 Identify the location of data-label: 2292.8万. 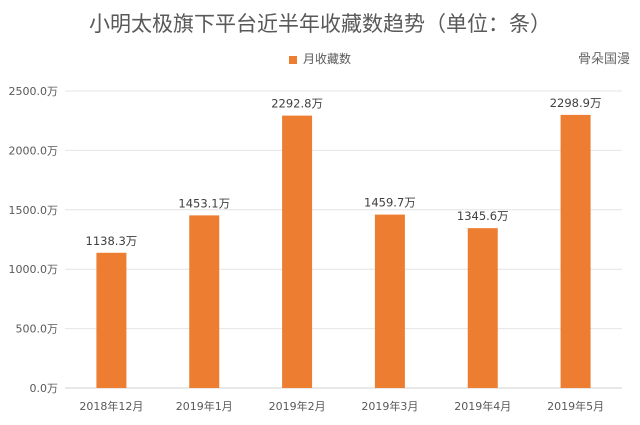
(297, 104).